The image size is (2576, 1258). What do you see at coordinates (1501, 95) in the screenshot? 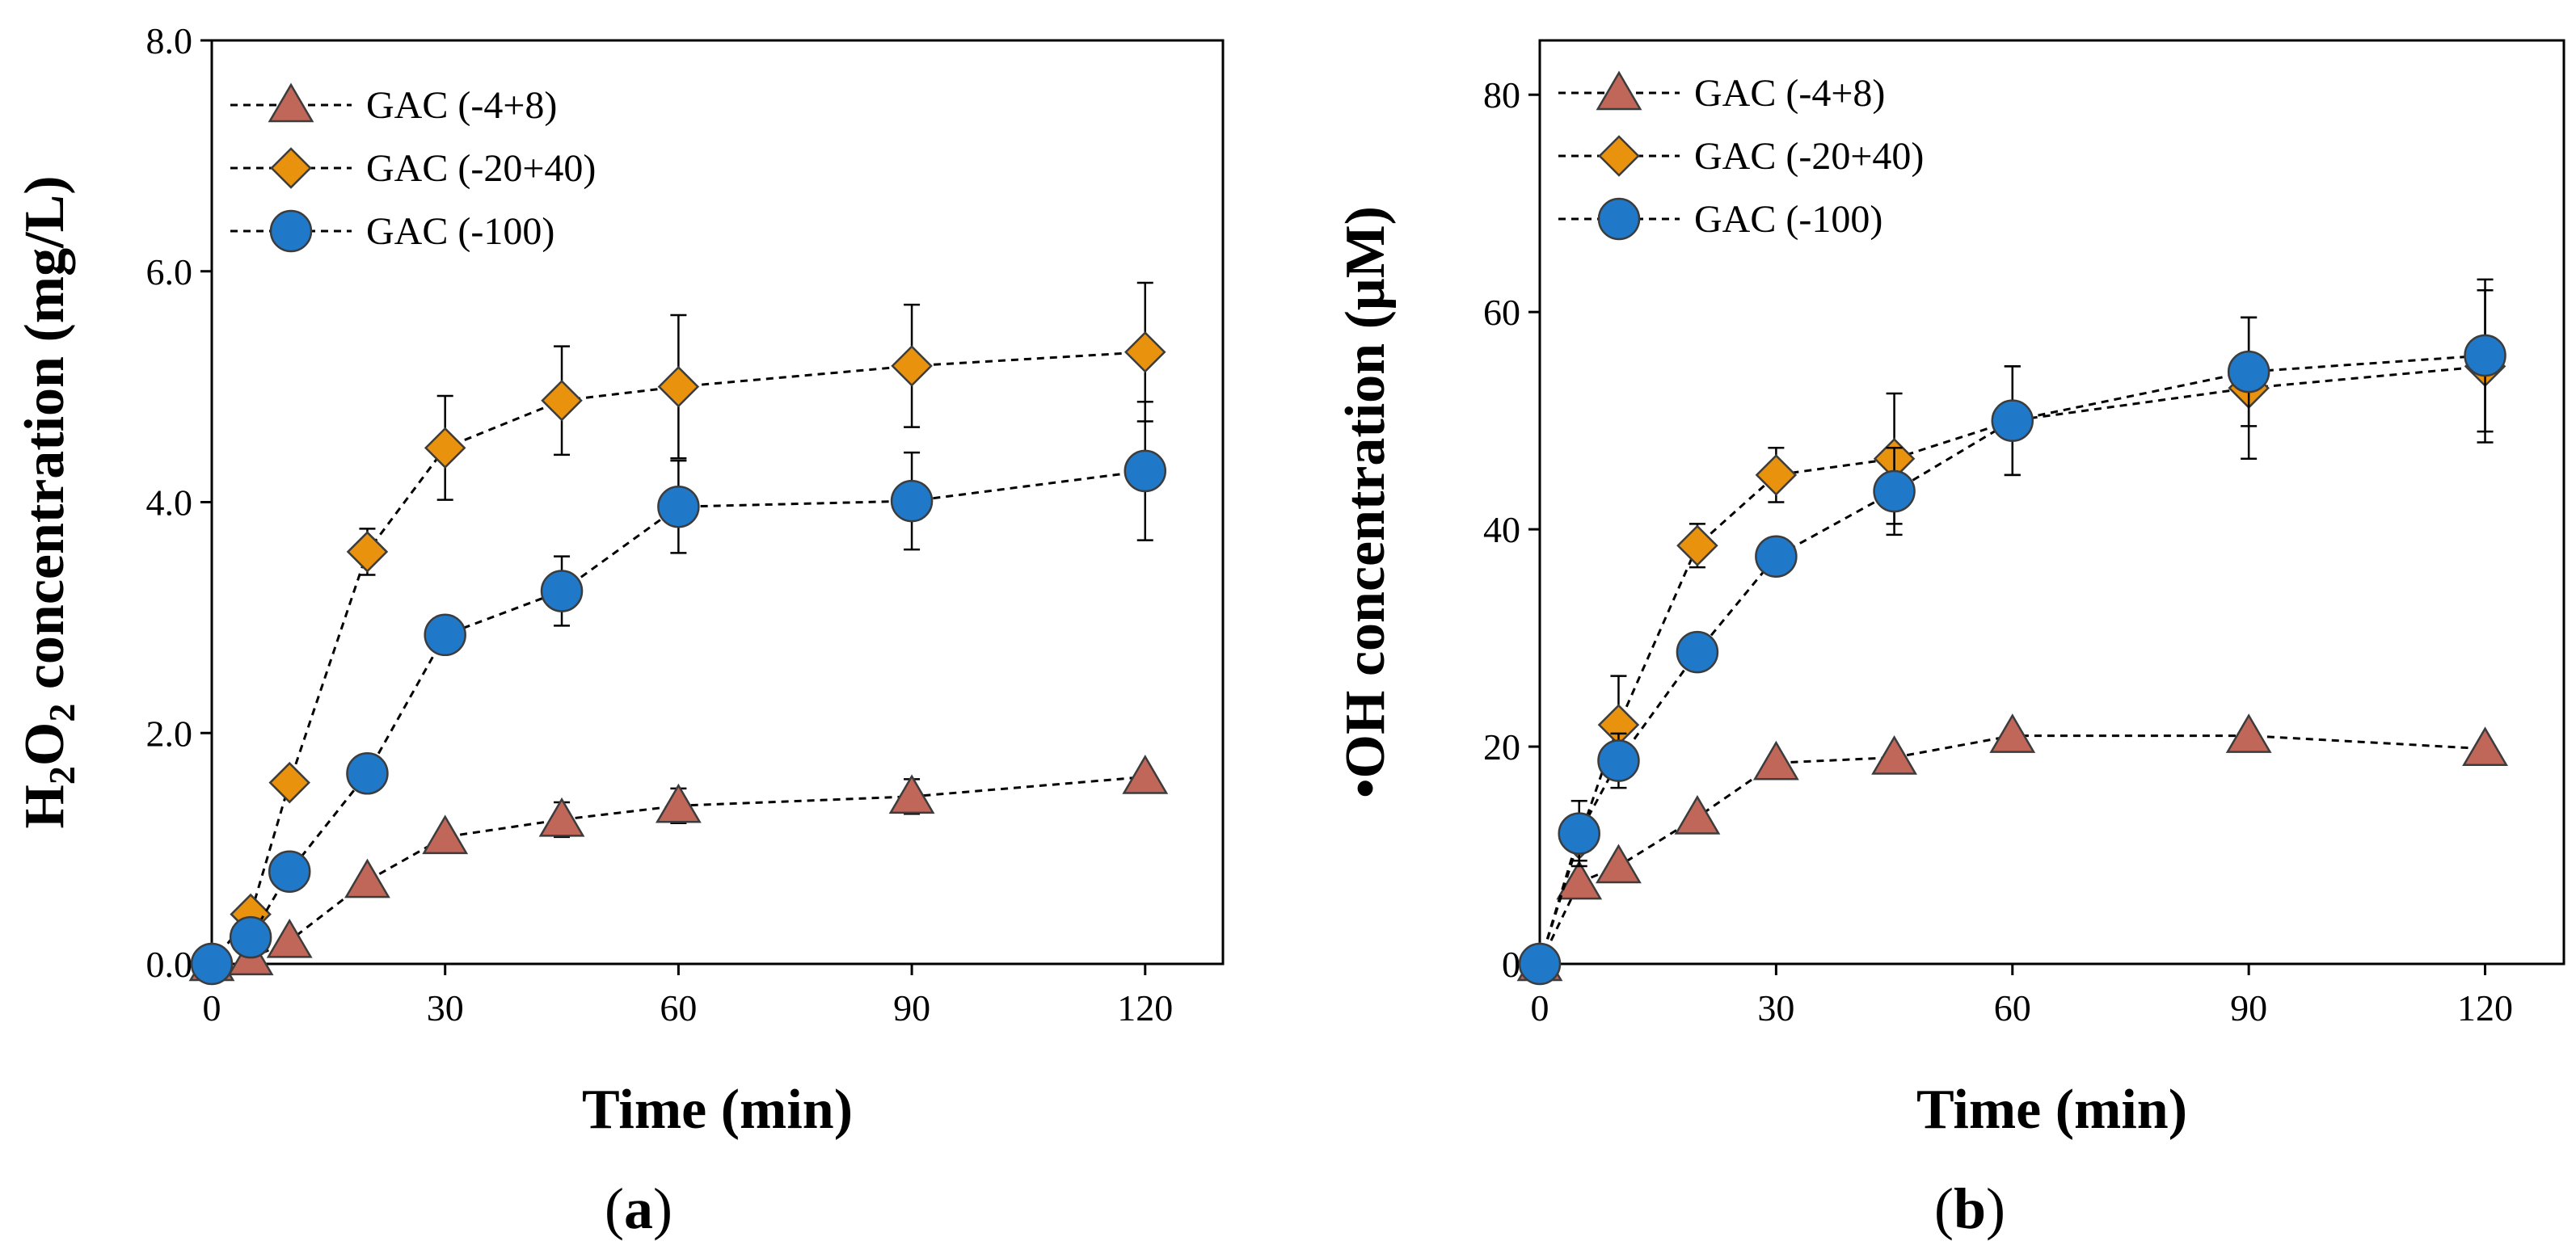
I see `y-tick-label: 80` at bounding box center [1501, 95].